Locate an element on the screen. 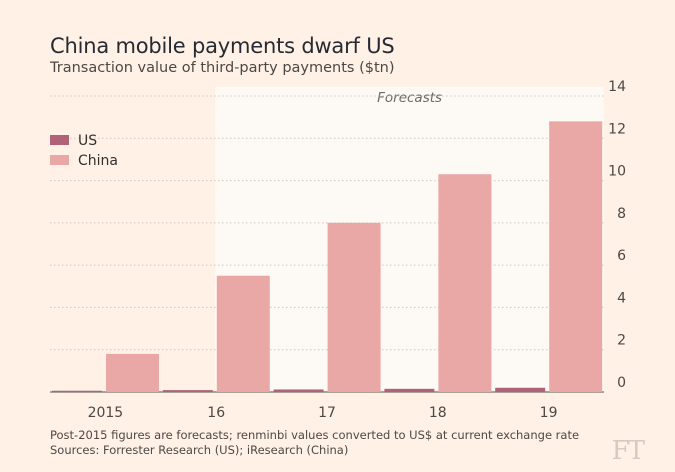 The image size is (675, 472). legend-label: China is located at coordinates (98, 161).